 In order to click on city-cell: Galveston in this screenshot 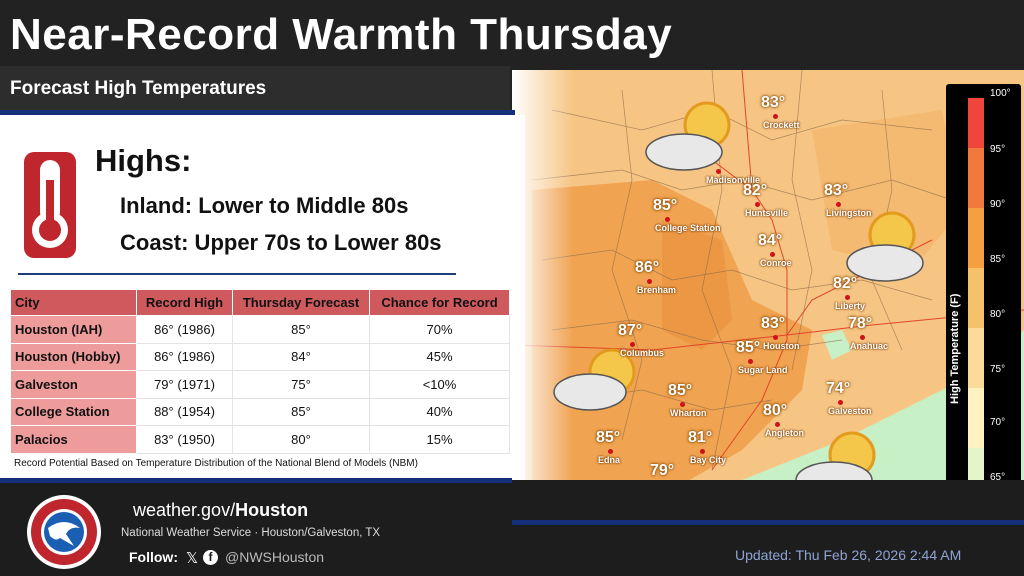, I will do `click(73, 384)`.